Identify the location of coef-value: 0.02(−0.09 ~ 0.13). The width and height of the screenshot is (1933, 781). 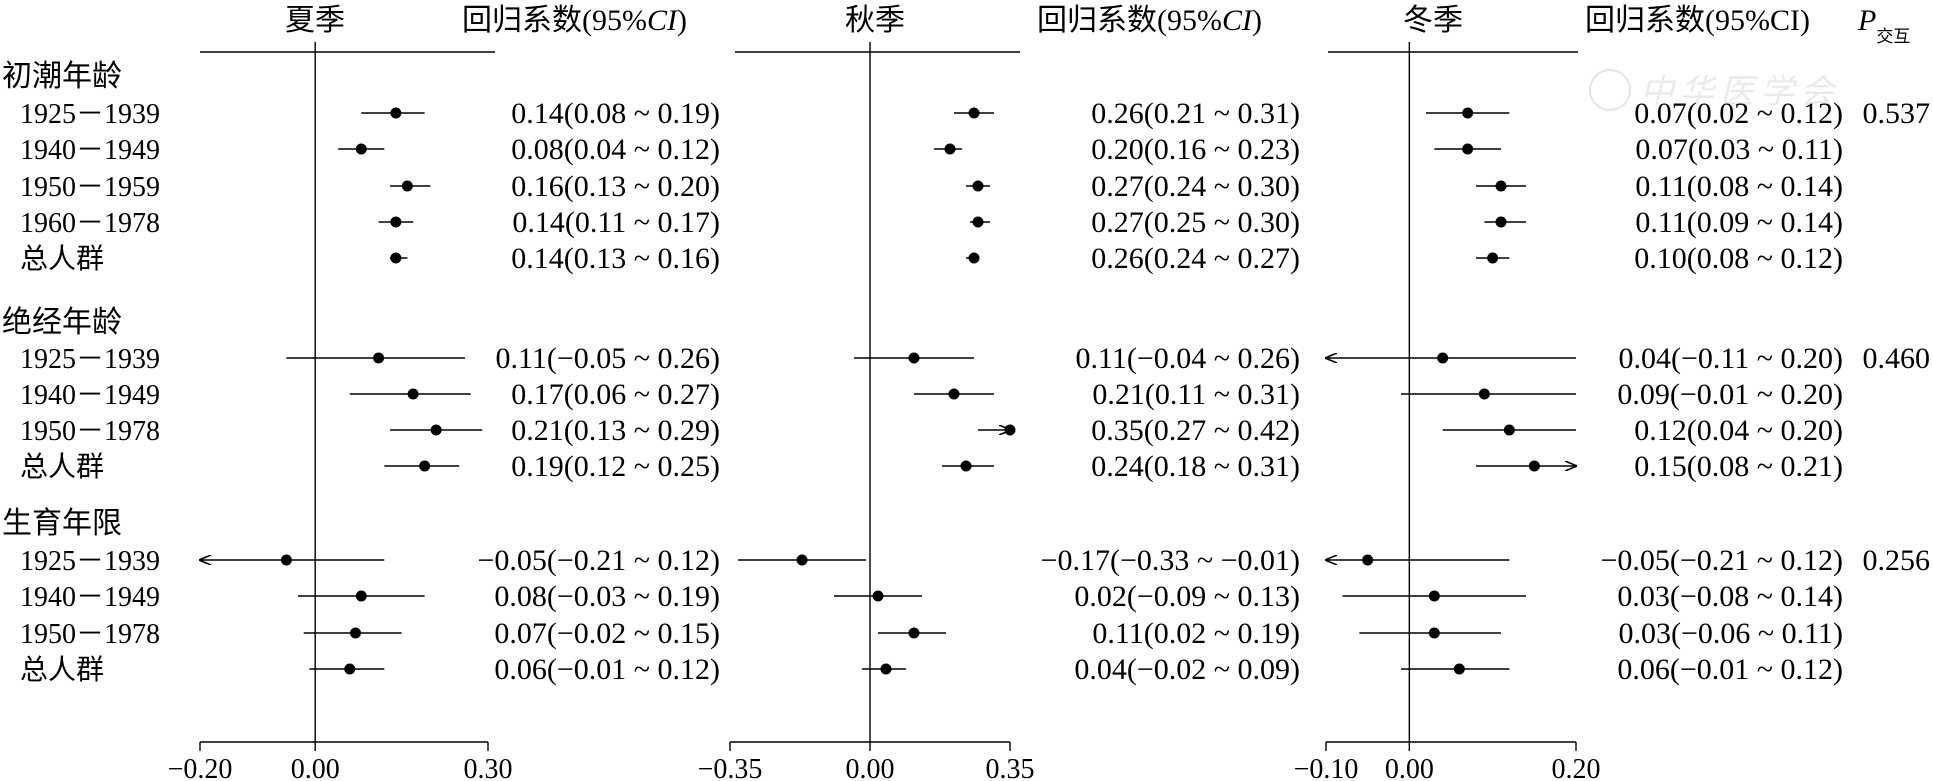
(1187, 596).